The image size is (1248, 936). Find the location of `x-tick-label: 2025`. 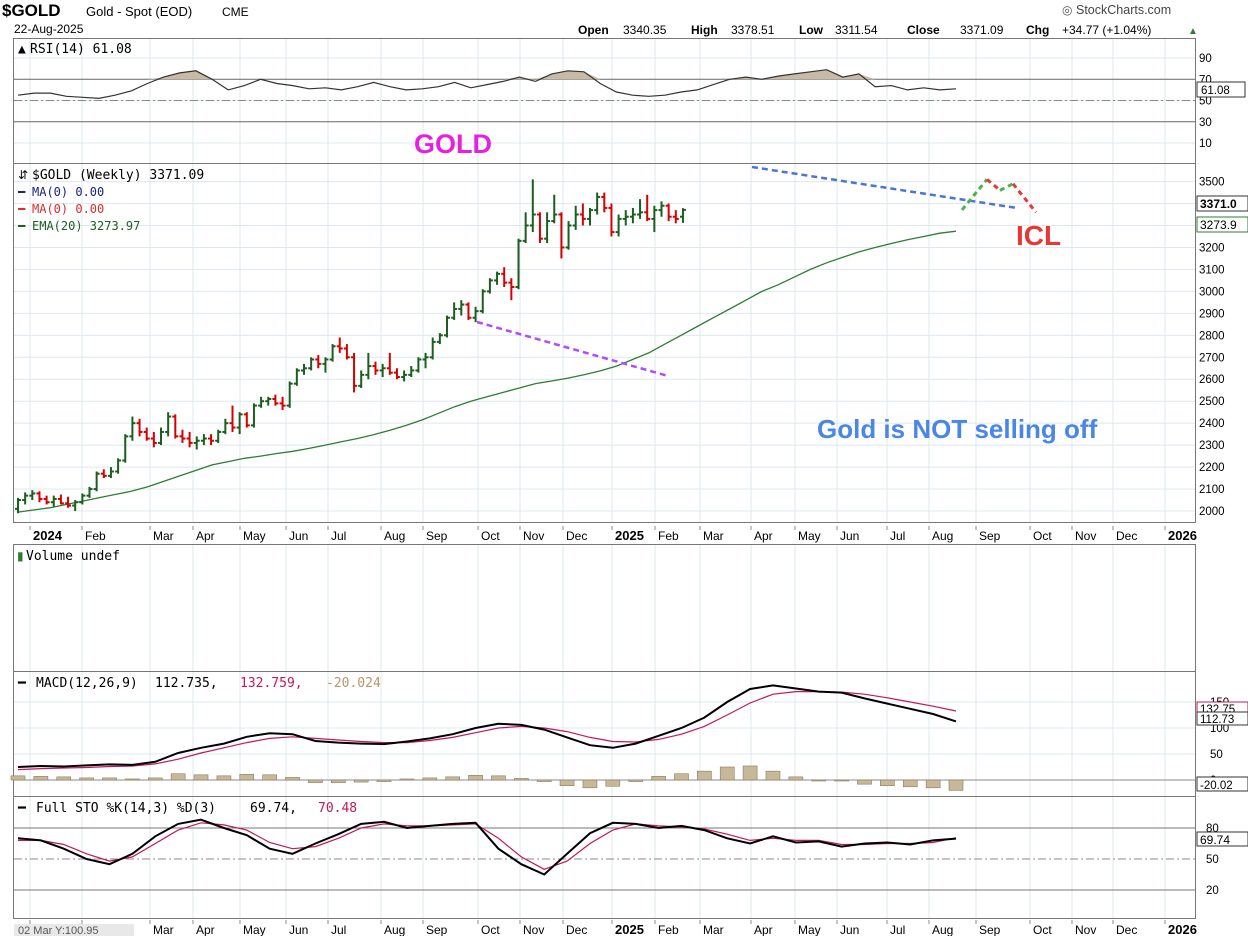

x-tick-label: 2025 is located at coordinates (629, 535).